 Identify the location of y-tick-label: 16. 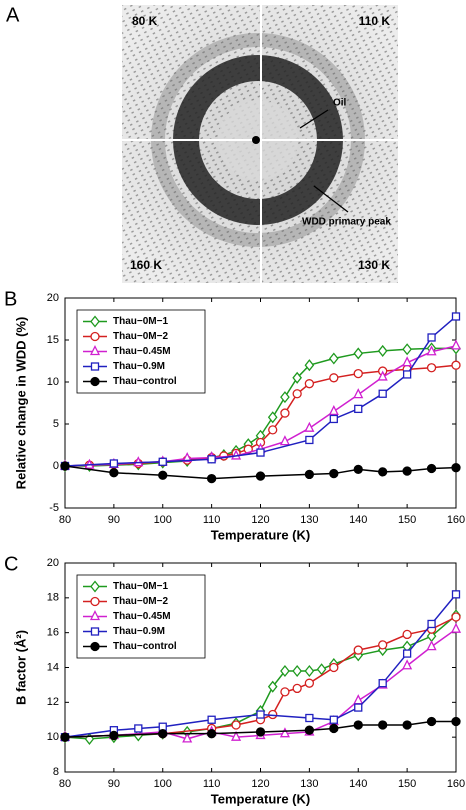
(53, 633).